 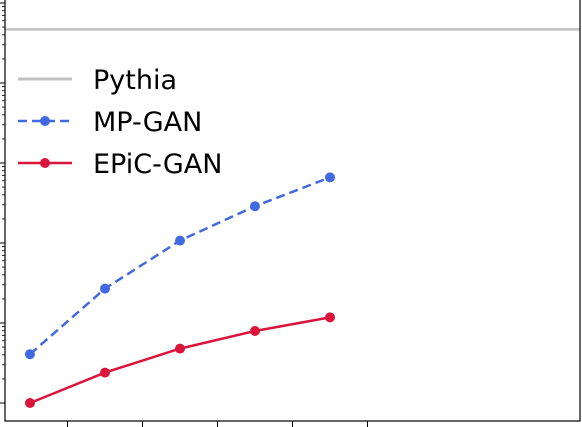 What do you see at coordinates (45, 121) in the screenshot?
I see `legend-marker-mp-gan` at bounding box center [45, 121].